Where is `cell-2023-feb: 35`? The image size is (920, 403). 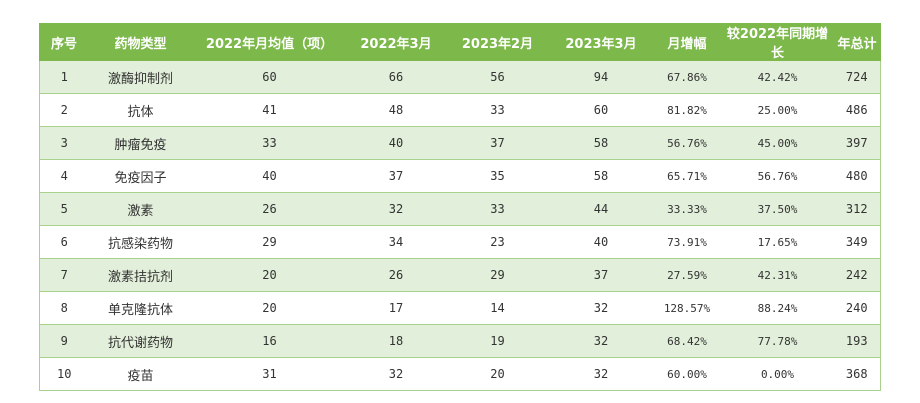 cell-2023-feb: 35 is located at coordinates (497, 176).